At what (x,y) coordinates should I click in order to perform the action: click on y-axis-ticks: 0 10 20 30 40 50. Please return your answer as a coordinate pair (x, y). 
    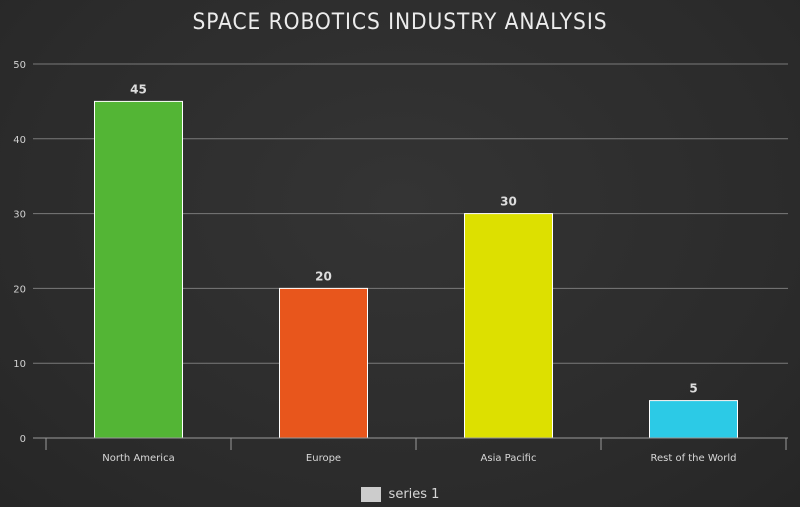
    Looking at the image, I should click on (19, 252).